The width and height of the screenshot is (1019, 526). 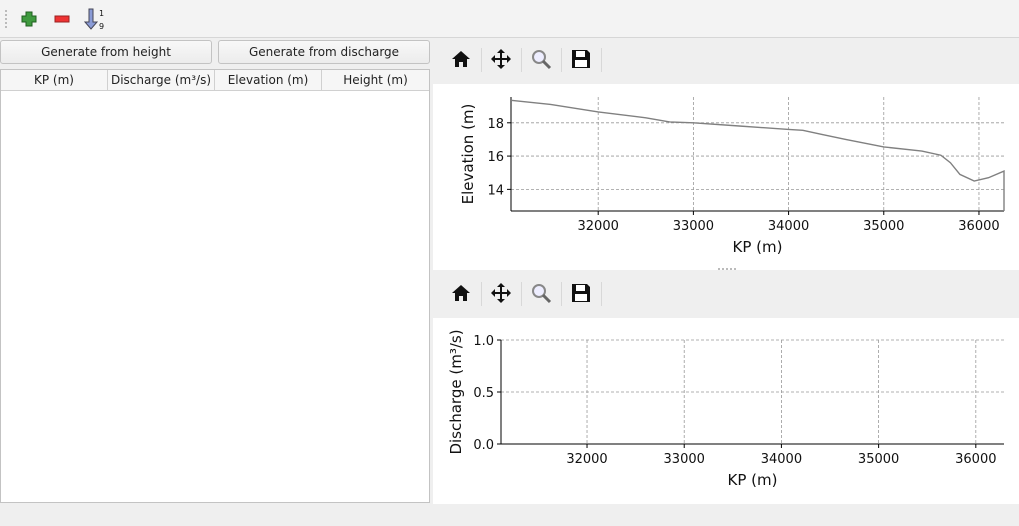 What do you see at coordinates (54, 80) in the screenshot?
I see `column-header-kp: KP (m)` at bounding box center [54, 80].